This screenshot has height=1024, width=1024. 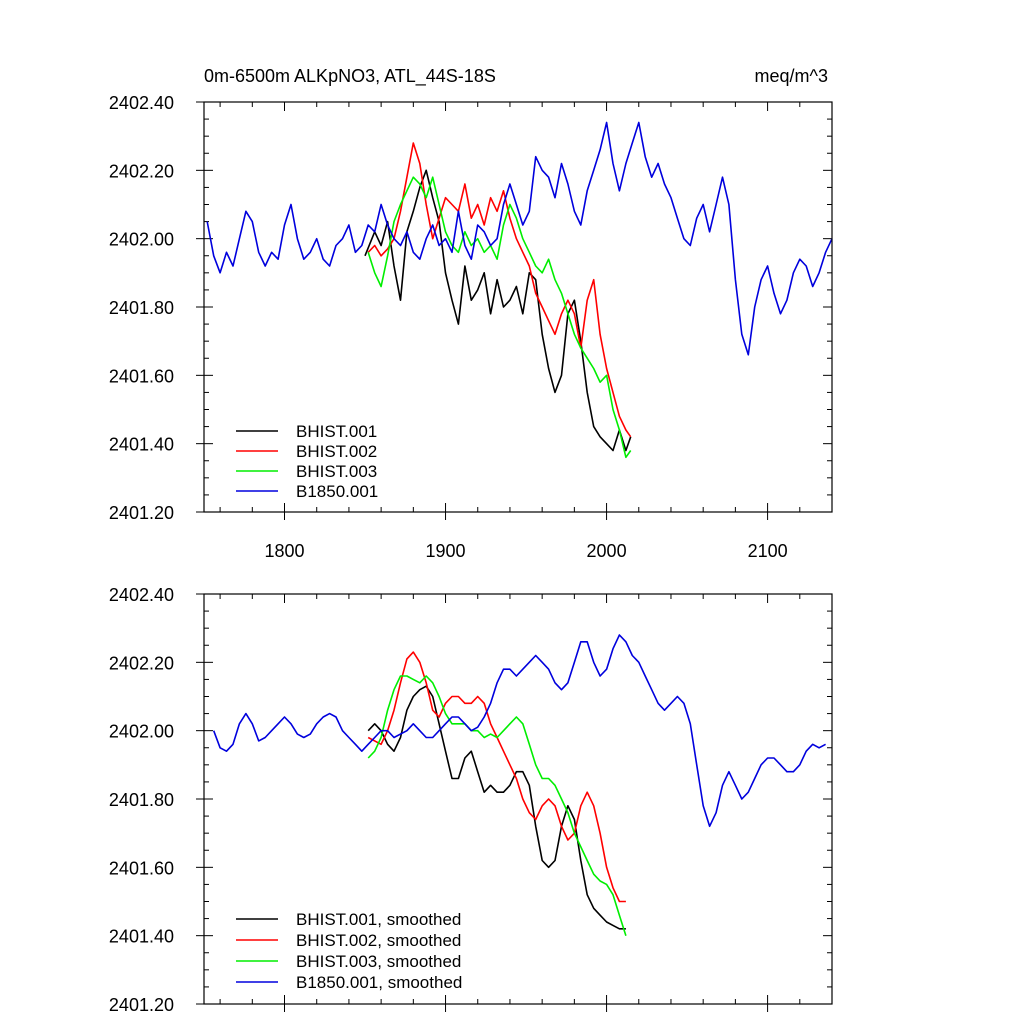 What do you see at coordinates (446, 551) in the screenshot?
I see `x-tick-label: 1900` at bounding box center [446, 551].